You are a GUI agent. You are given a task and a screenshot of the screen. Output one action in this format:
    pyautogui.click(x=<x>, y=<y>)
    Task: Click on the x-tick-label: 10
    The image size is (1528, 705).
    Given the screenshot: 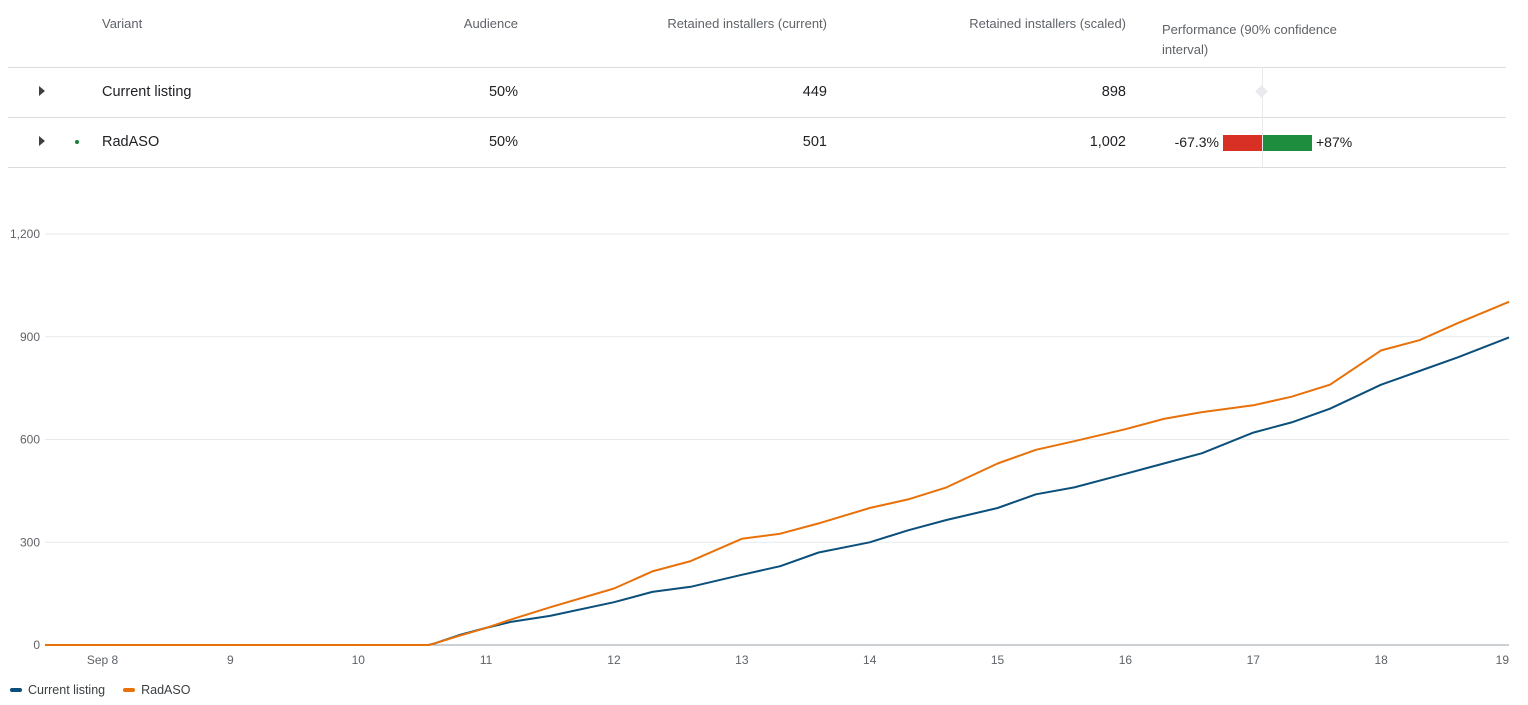 What is the action you would take?
    pyautogui.click(x=359, y=660)
    